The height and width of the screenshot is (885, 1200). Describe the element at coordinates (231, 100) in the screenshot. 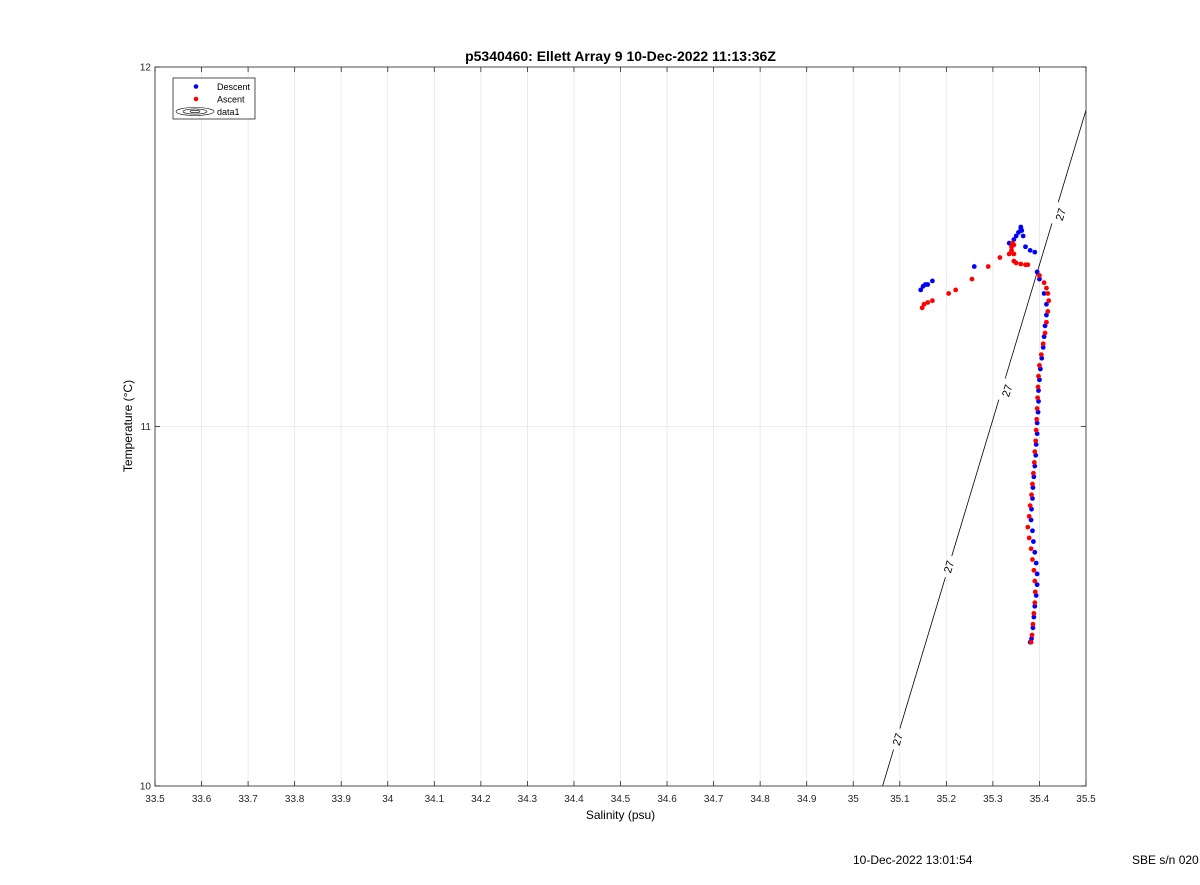

I see `legend-ascent-label: Ascent` at that location.